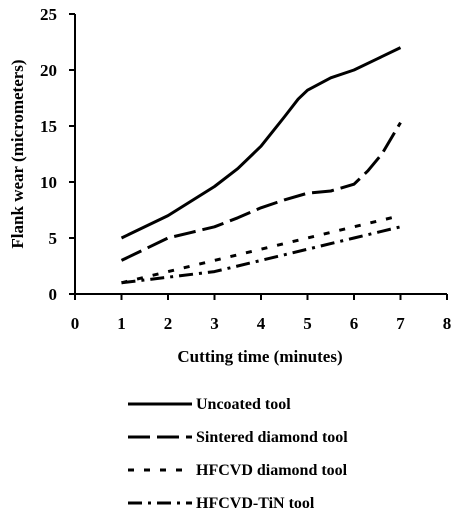 Image resolution: width=456 pixels, height=523 pixels. Describe the element at coordinates (272, 470) in the screenshot. I see `legend-label-hfcvd-diamond-tool: HFCVD diamond tool` at that location.